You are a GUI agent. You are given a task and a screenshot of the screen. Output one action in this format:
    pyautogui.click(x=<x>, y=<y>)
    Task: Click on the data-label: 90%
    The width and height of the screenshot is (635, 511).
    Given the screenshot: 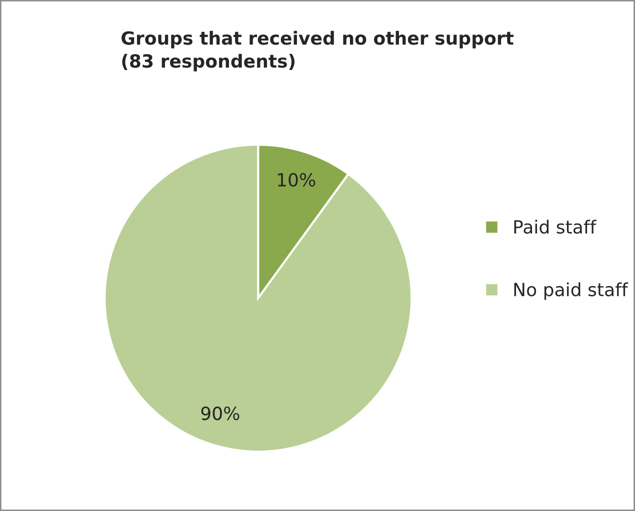 What is the action you would take?
    pyautogui.click(x=220, y=413)
    